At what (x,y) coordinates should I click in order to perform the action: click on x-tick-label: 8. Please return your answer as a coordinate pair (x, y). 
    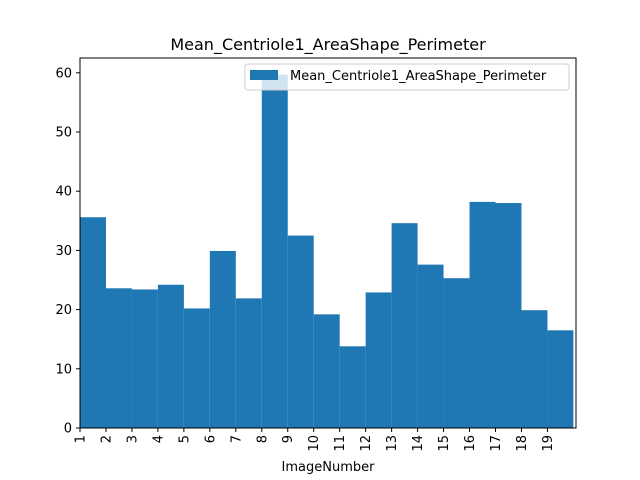
    Looking at the image, I should click on (262, 439).